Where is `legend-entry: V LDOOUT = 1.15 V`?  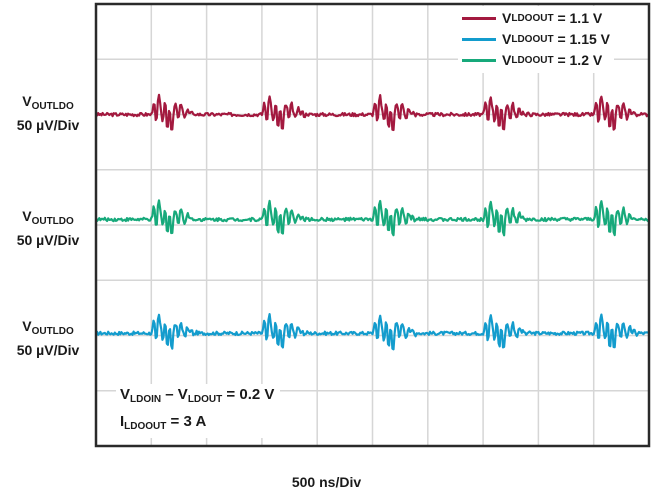 legend-entry: V LDOOUT = 1.15 V is located at coordinates (536, 39).